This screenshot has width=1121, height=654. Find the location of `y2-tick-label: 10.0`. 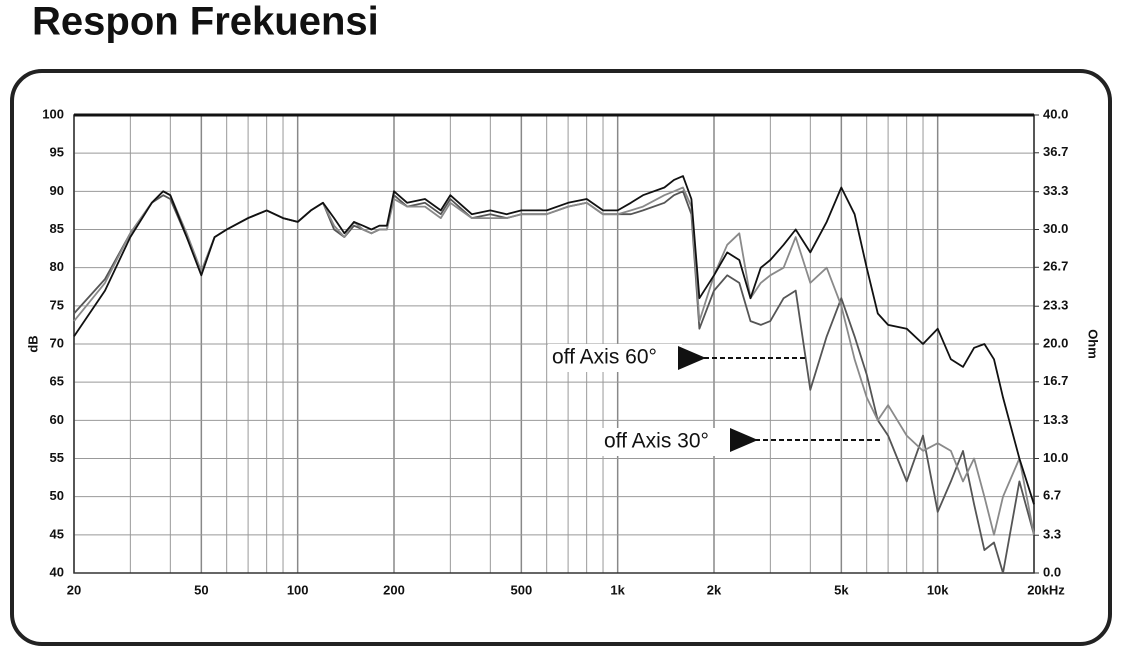

y2-tick-label: 10.0 is located at coordinates (1055, 457).